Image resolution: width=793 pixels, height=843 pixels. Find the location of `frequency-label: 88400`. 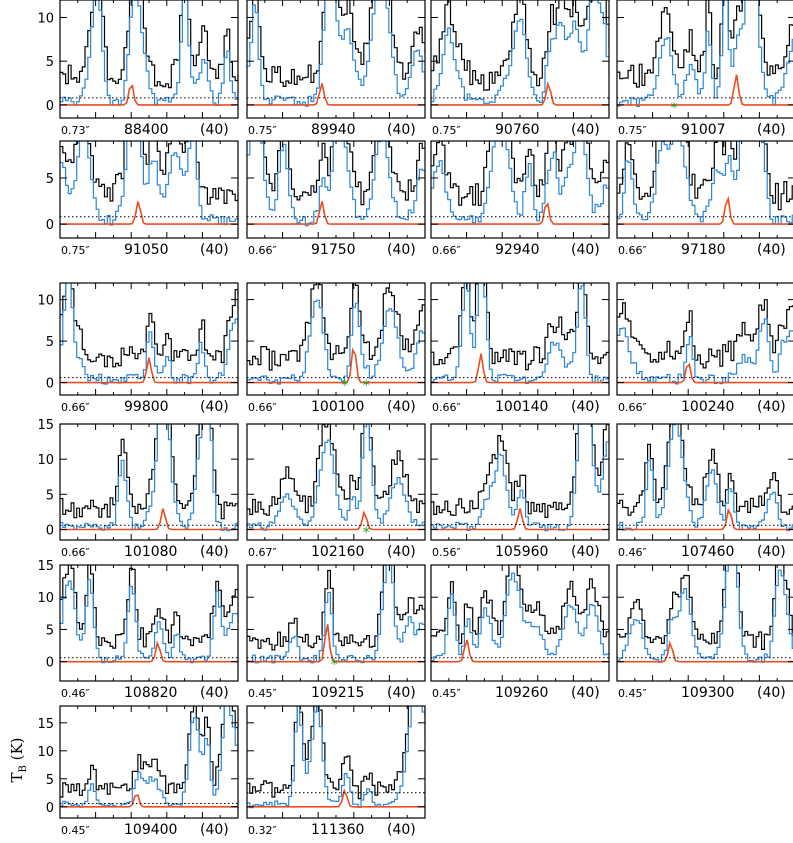

frequency-label: 88400 is located at coordinates (146, 130).